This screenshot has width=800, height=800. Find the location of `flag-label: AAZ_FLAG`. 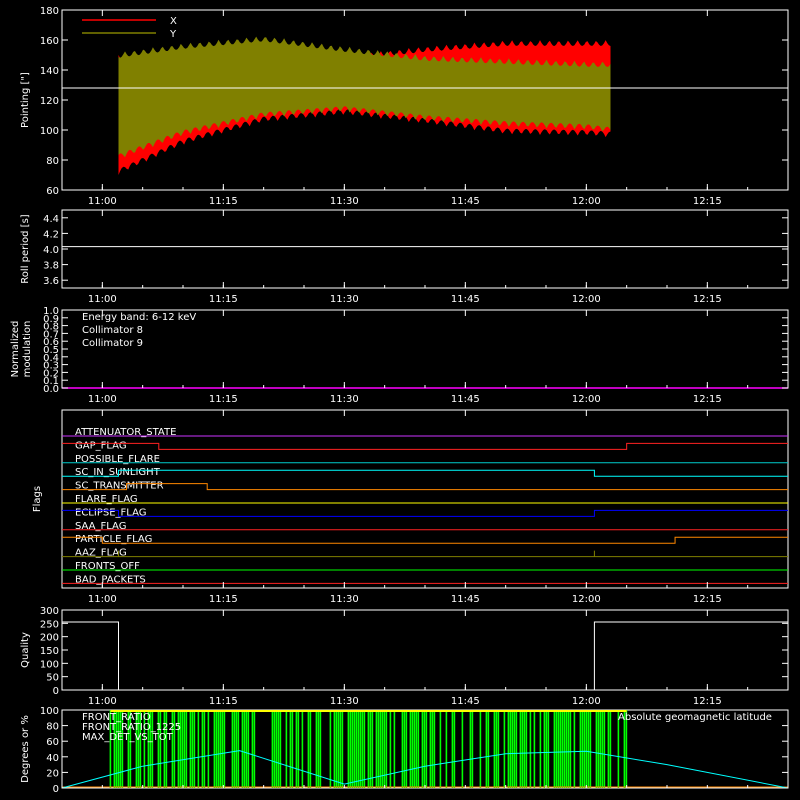

flag-label: AAZ_FLAG is located at coordinates (101, 553).